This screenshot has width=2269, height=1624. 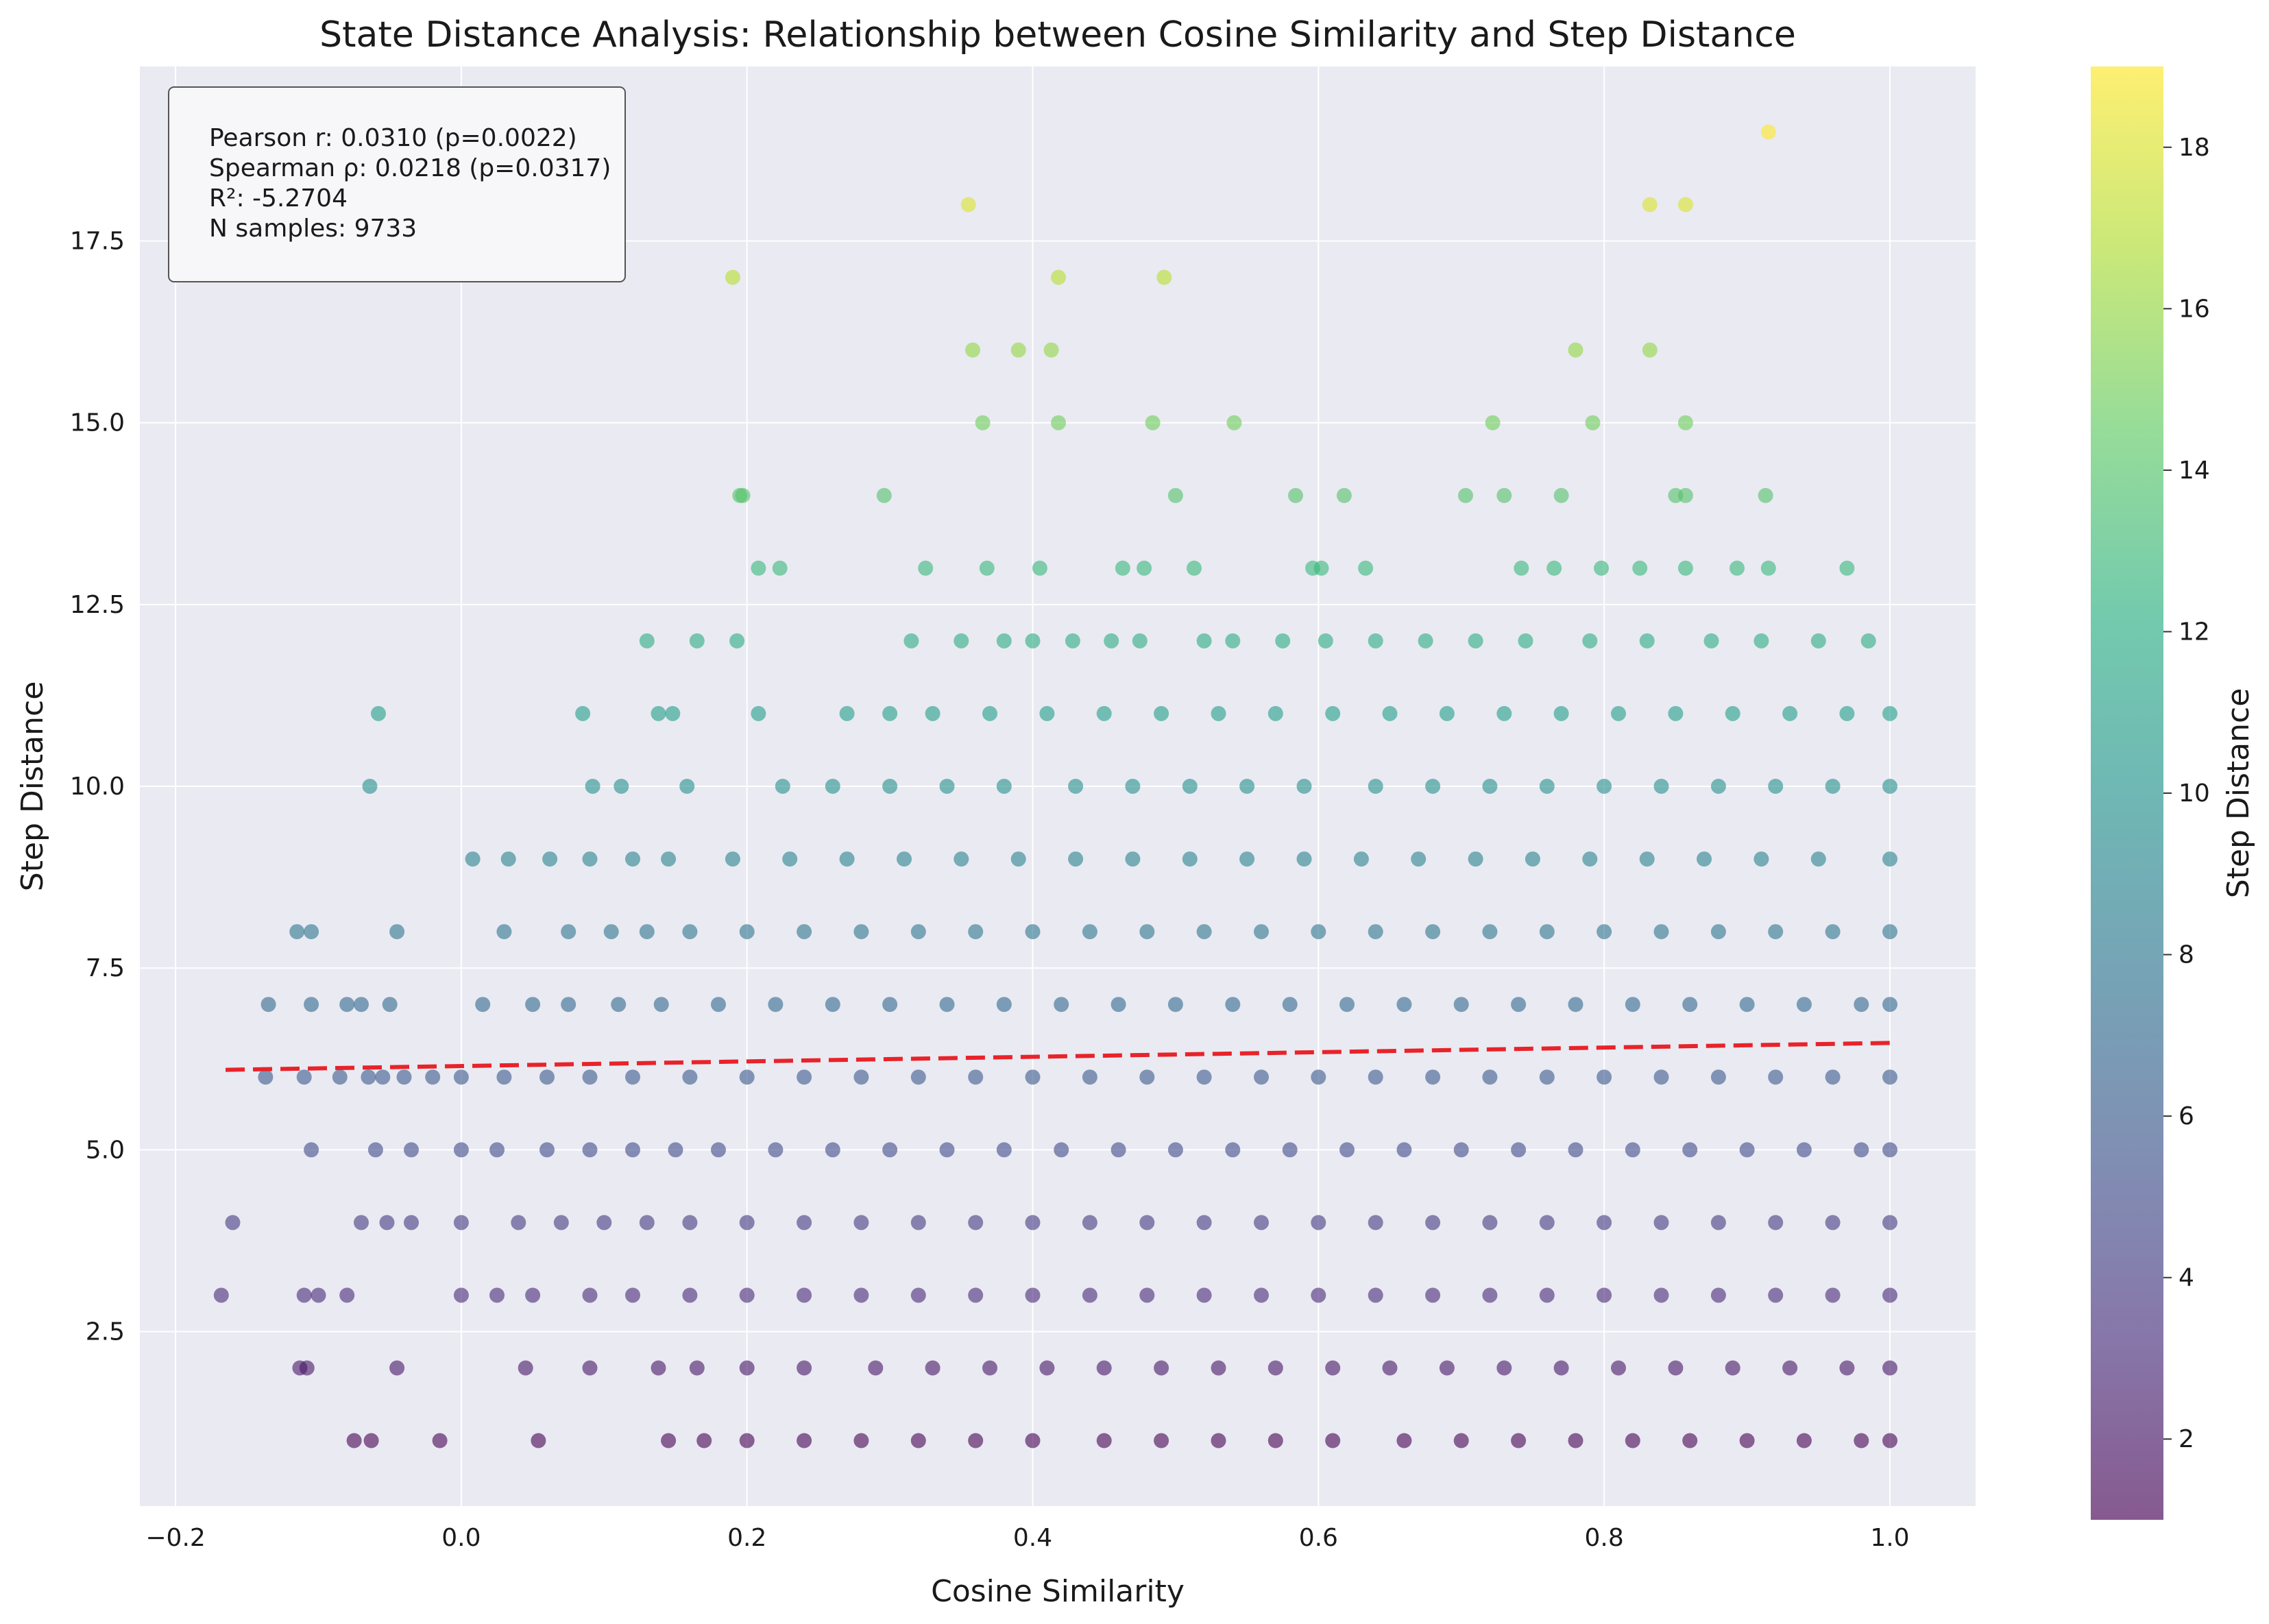 I want to click on x-tick-label: 0.4, so click(x=1032, y=1538).